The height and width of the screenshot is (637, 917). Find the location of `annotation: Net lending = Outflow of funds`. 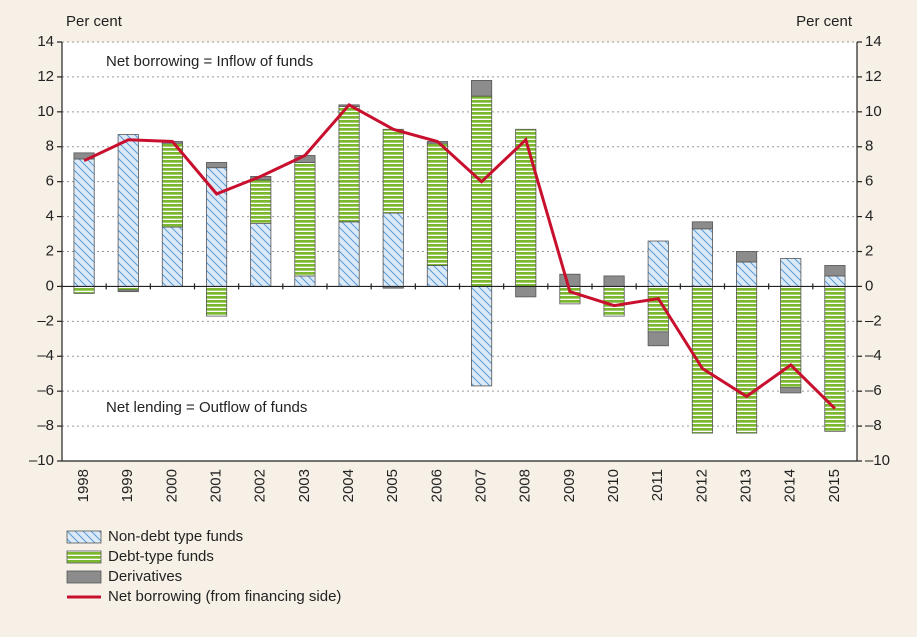

annotation: Net lending = Outflow of funds is located at coordinates (206, 407).